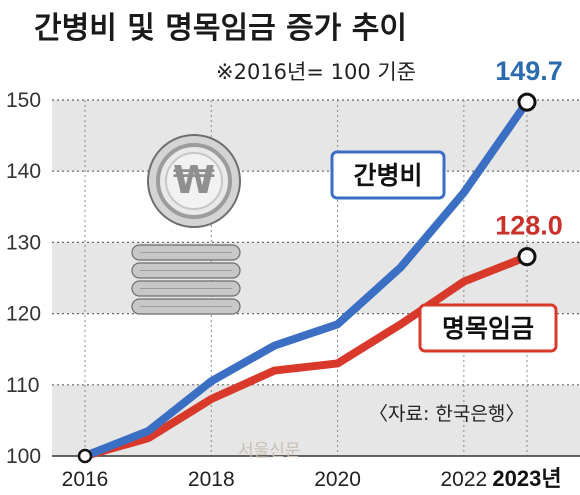  What do you see at coordinates (316, 72) in the screenshot?
I see `base-year-note: ※2016년= 100 기준` at bounding box center [316, 72].